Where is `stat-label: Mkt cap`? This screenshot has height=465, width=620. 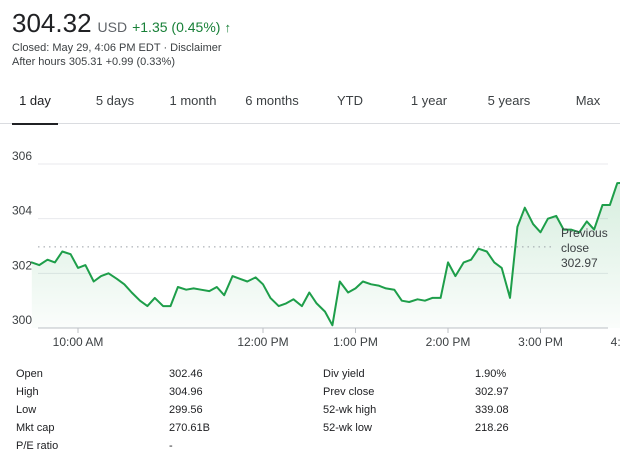 stat-label: Mkt cap is located at coordinates (35, 428).